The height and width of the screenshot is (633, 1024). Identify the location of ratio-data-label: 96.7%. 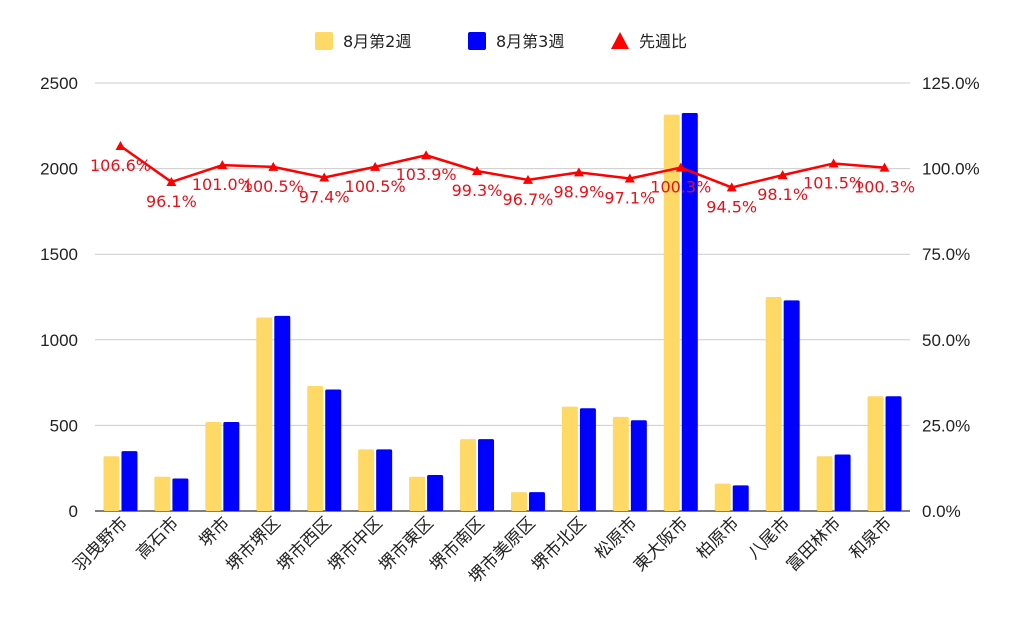
(528, 199).